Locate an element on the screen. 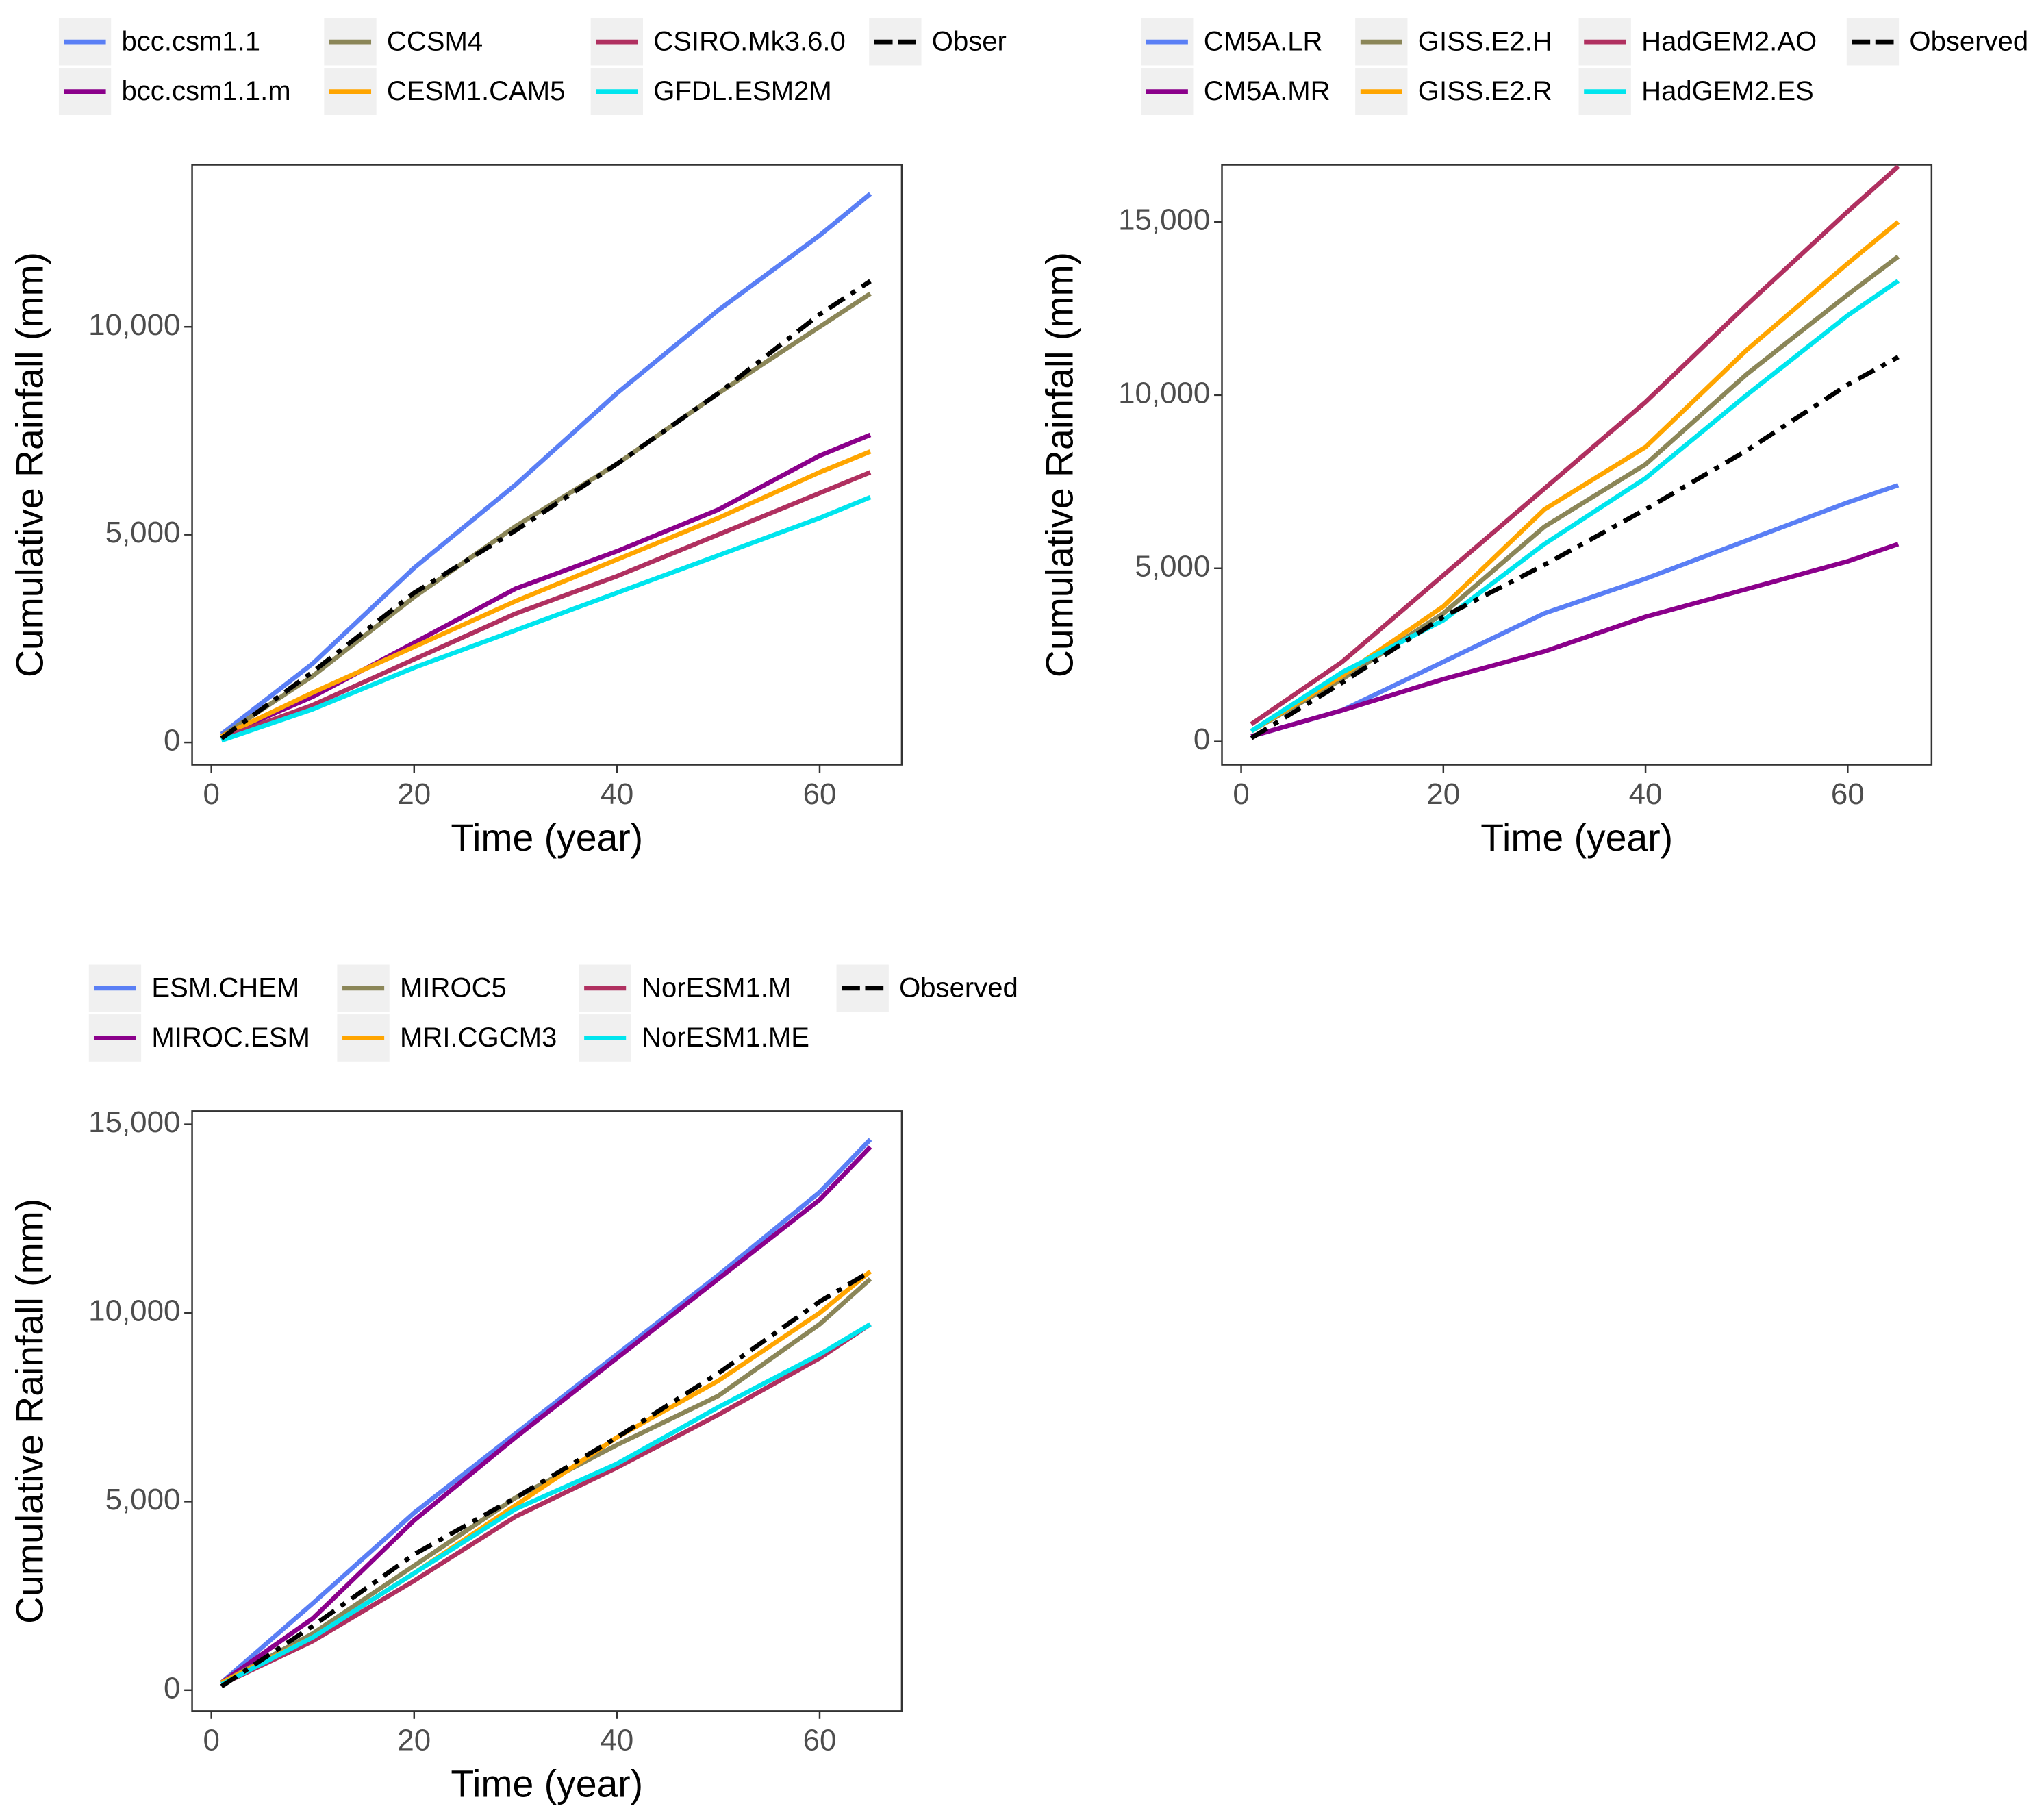 Image resolution: width=2044 pixels, height=1817 pixels. legend-label: HadGEM2.AO is located at coordinates (1729, 42).